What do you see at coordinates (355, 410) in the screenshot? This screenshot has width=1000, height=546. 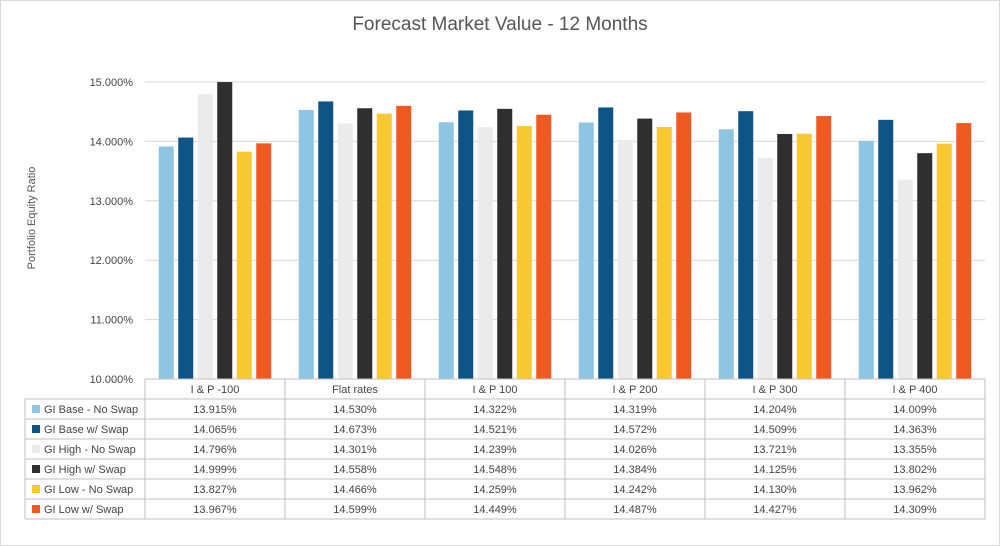 I see `data-label: 14.530%` at bounding box center [355, 410].